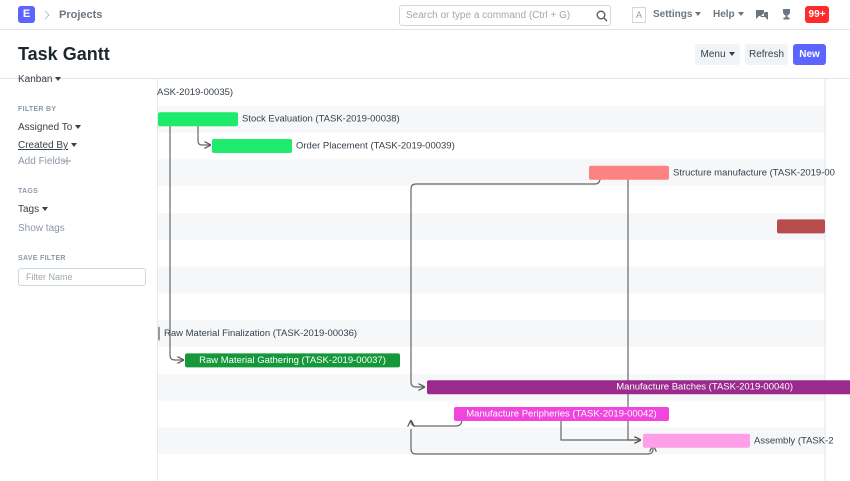  I want to click on task-label: Manufacture Batches (TASK-2019-00040), so click(704, 387).